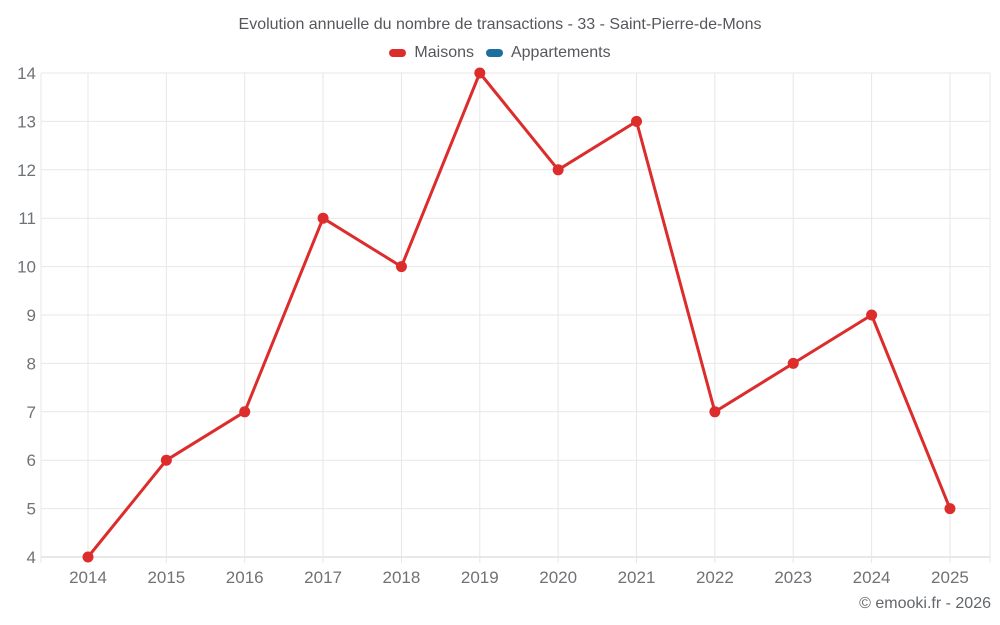 The image size is (1000, 625). Describe the element at coordinates (480, 577) in the screenshot. I see `x-tick-label: 2019` at that location.